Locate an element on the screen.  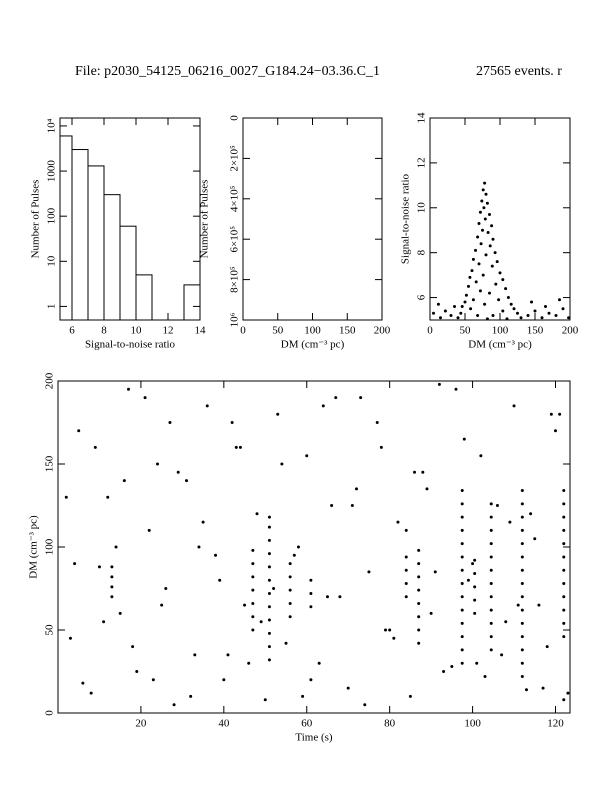
y-tick-label: 100 is located at coordinates (50, 546).